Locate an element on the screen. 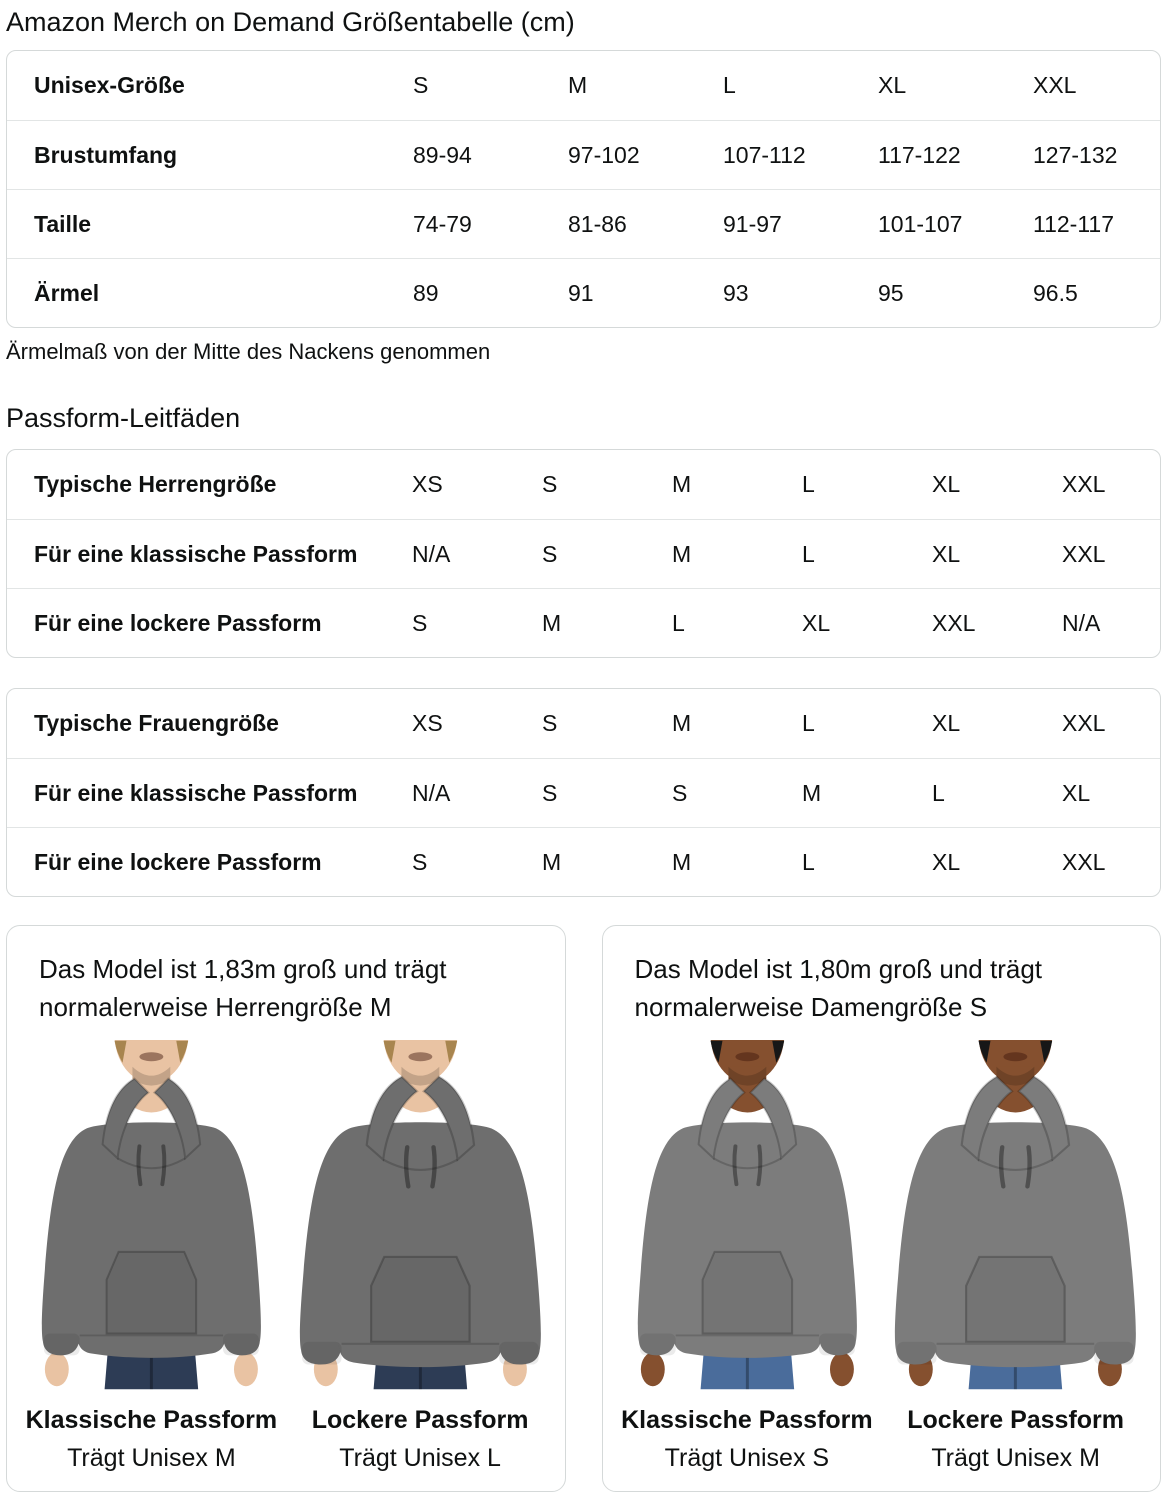  size-cell: 97-102 is located at coordinates (645, 154).